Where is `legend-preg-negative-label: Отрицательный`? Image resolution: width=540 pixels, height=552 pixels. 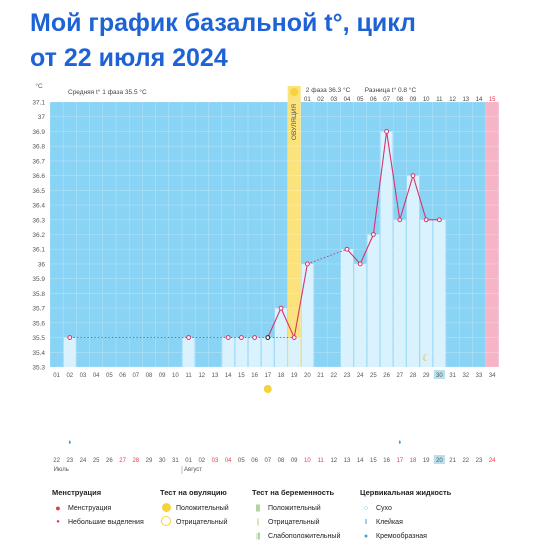
legend-preg-negative-label: Отрицательный is located at coordinates (294, 522).